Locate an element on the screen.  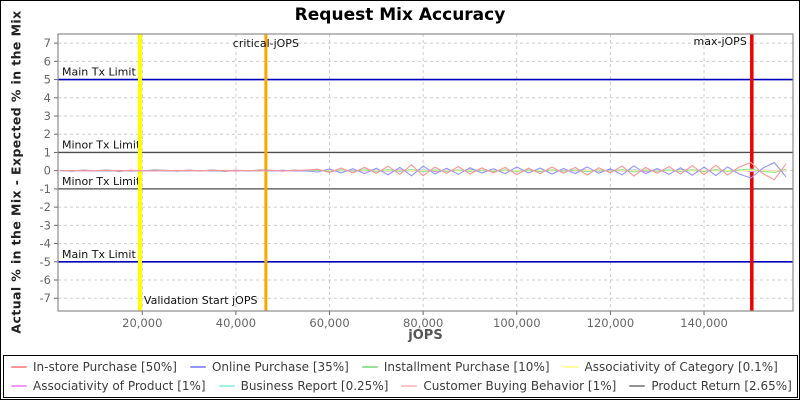
x-tick-label: 40,000 is located at coordinates (236, 323).